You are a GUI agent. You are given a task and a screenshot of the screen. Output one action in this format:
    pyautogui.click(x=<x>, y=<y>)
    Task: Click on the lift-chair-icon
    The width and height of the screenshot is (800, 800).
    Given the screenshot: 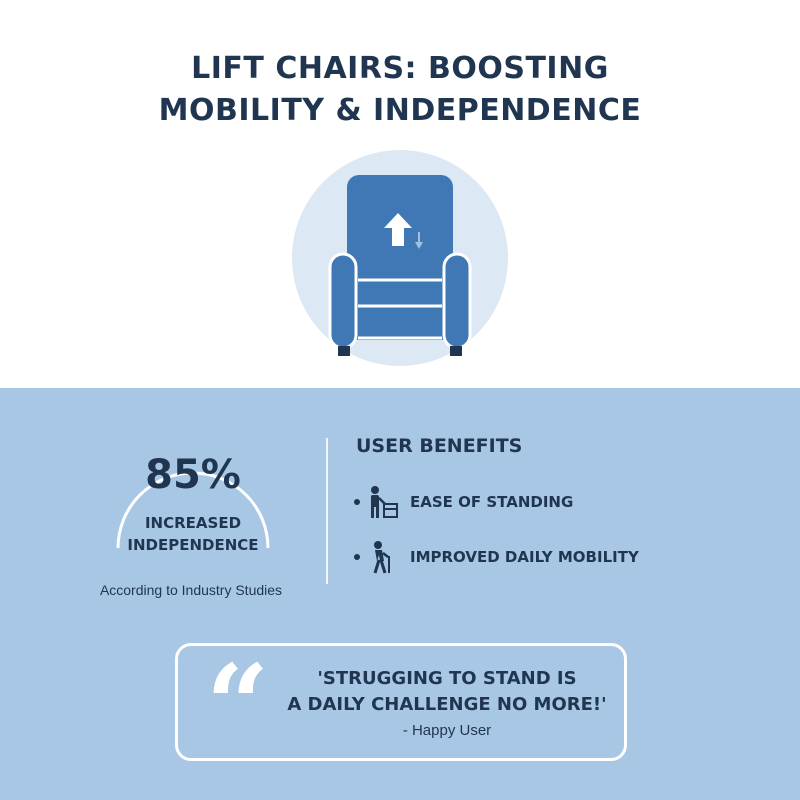 What is the action you would take?
    pyautogui.click(x=400, y=265)
    